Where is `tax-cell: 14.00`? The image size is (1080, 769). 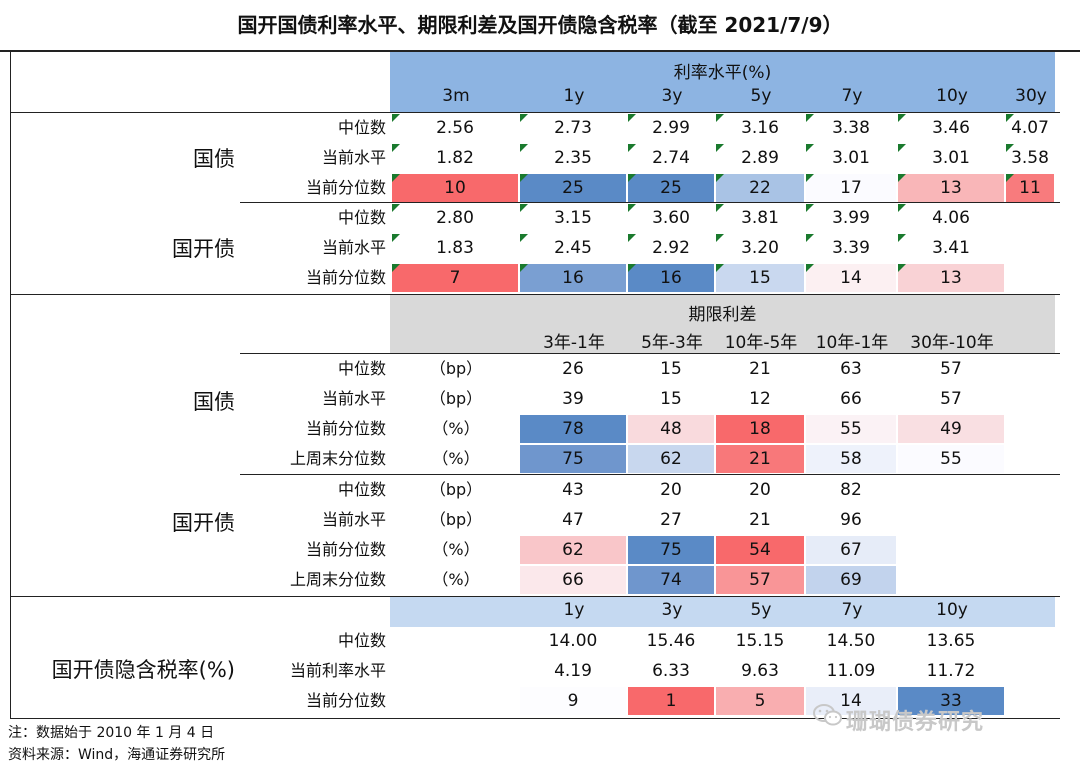 tax-cell: 14.00 is located at coordinates (573, 641).